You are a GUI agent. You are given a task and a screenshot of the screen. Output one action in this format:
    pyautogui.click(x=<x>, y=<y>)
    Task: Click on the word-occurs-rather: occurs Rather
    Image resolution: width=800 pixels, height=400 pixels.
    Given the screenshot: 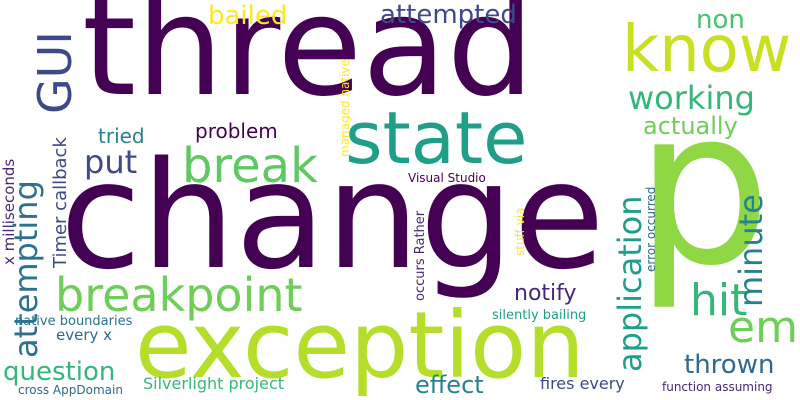 What is the action you would take?
    pyautogui.click(x=420, y=255)
    